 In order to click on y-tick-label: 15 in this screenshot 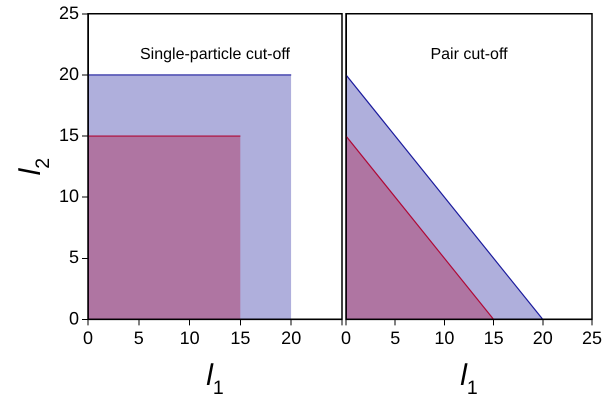, I will do `click(68, 135)`.